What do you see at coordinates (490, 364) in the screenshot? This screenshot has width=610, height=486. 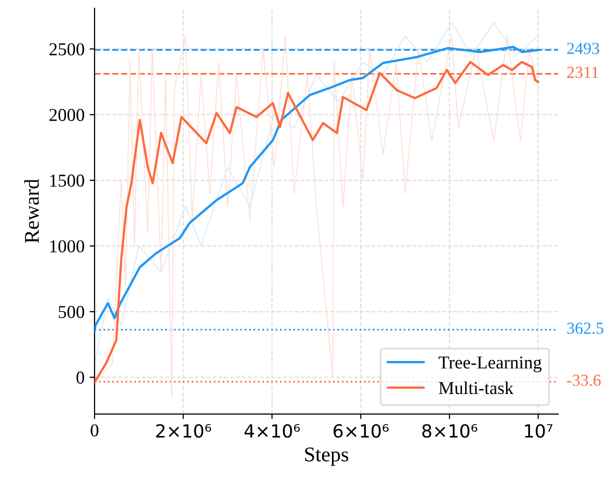 I see `legend-label: Tree-Learning` at bounding box center [490, 364].